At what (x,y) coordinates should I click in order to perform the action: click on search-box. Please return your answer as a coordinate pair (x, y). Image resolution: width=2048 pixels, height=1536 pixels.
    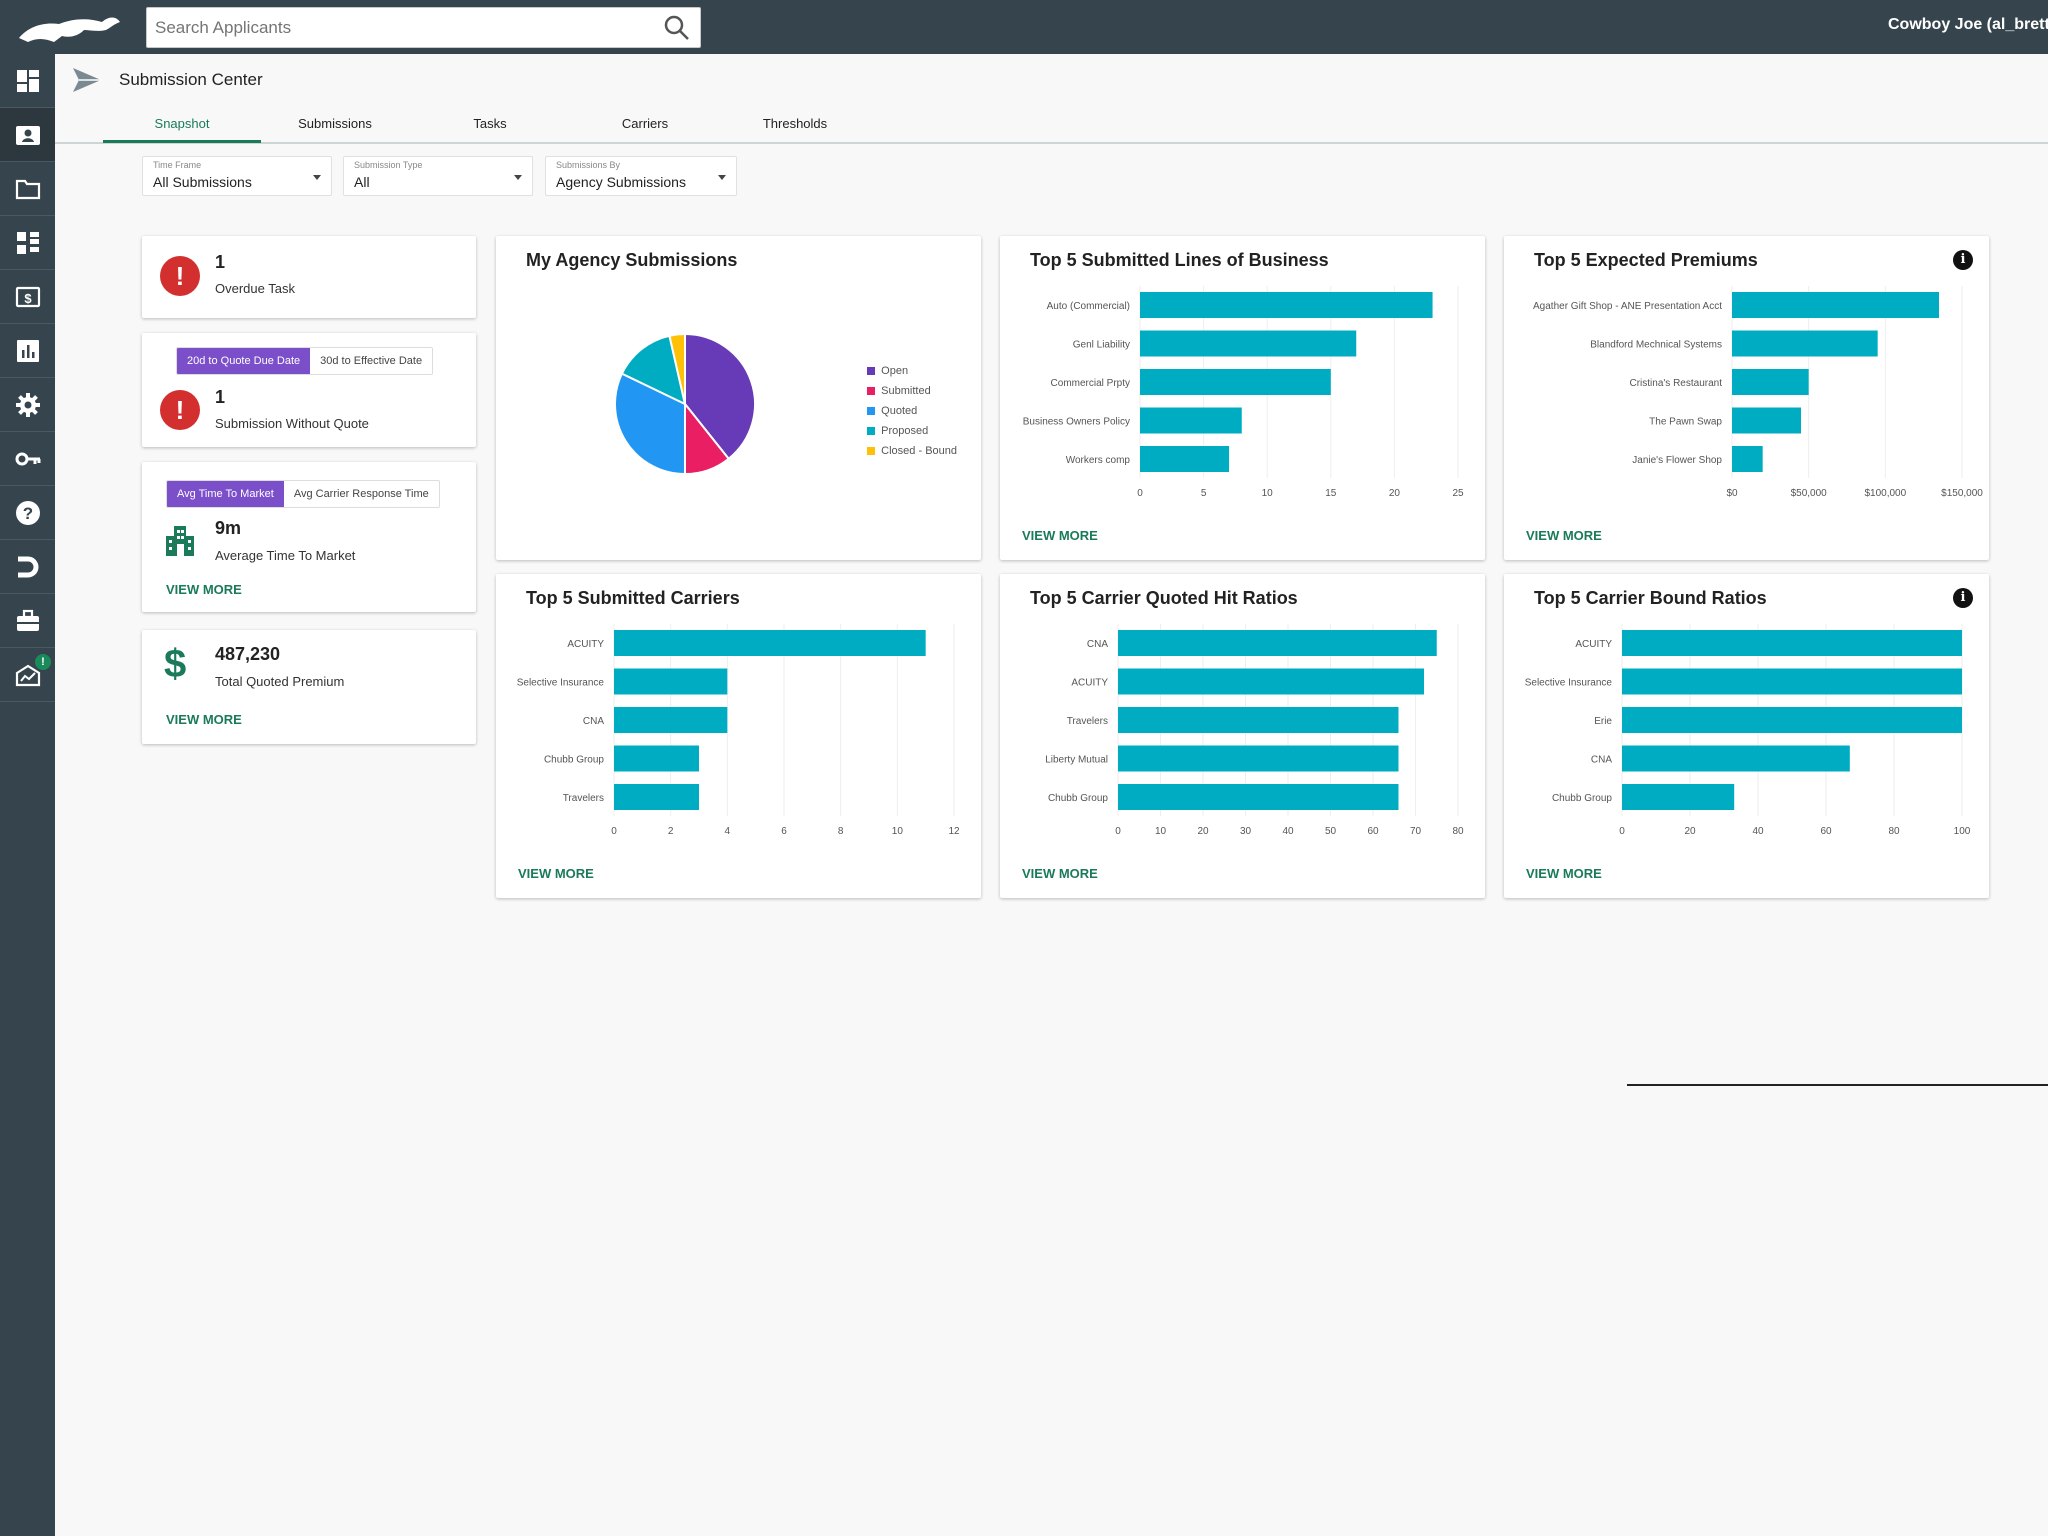
    Looking at the image, I should click on (423, 27).